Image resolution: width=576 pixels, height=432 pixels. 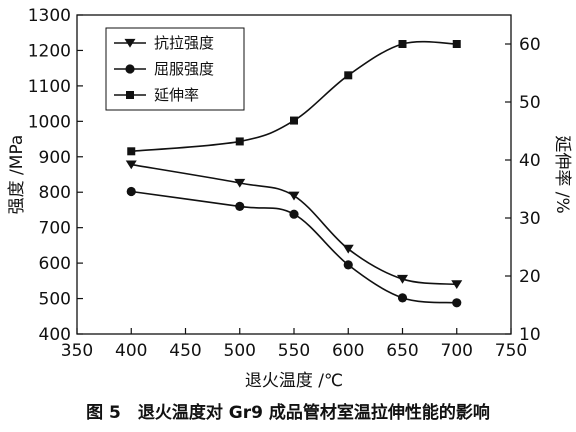 What do you see at coordinates (77, 351) in the screenshot?
I see `x-tick-label: 350` at bounding box center [77, 351].